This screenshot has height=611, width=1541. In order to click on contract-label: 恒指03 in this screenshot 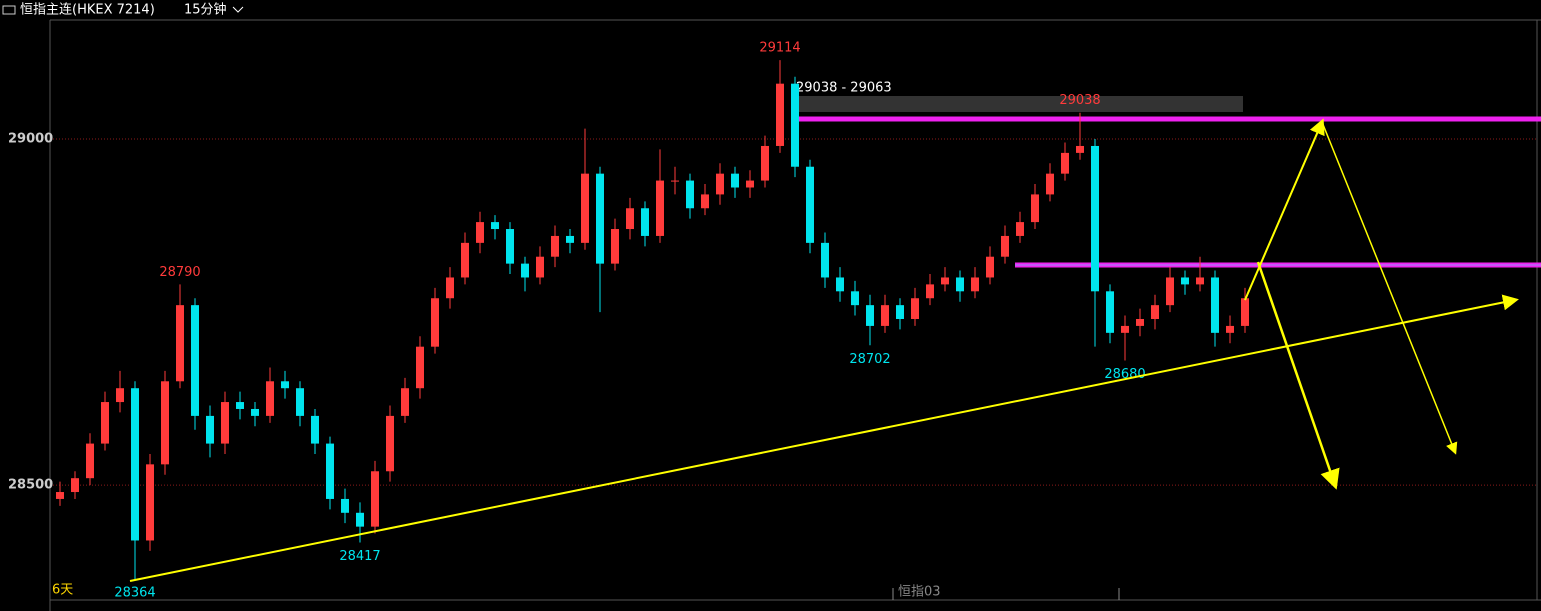, I will do `click(919, 592)`.